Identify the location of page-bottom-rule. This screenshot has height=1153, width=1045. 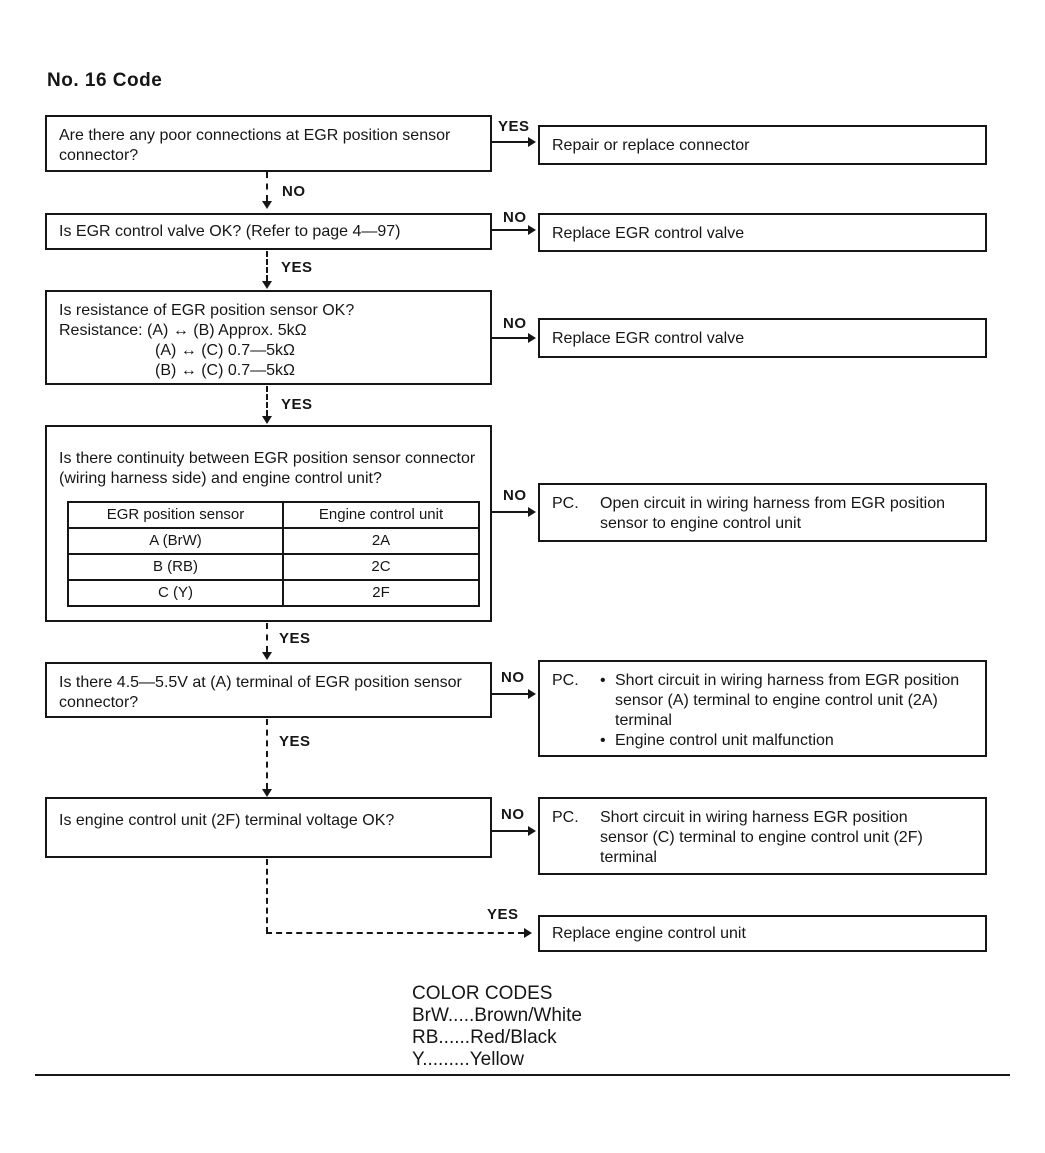
(522, 1075).